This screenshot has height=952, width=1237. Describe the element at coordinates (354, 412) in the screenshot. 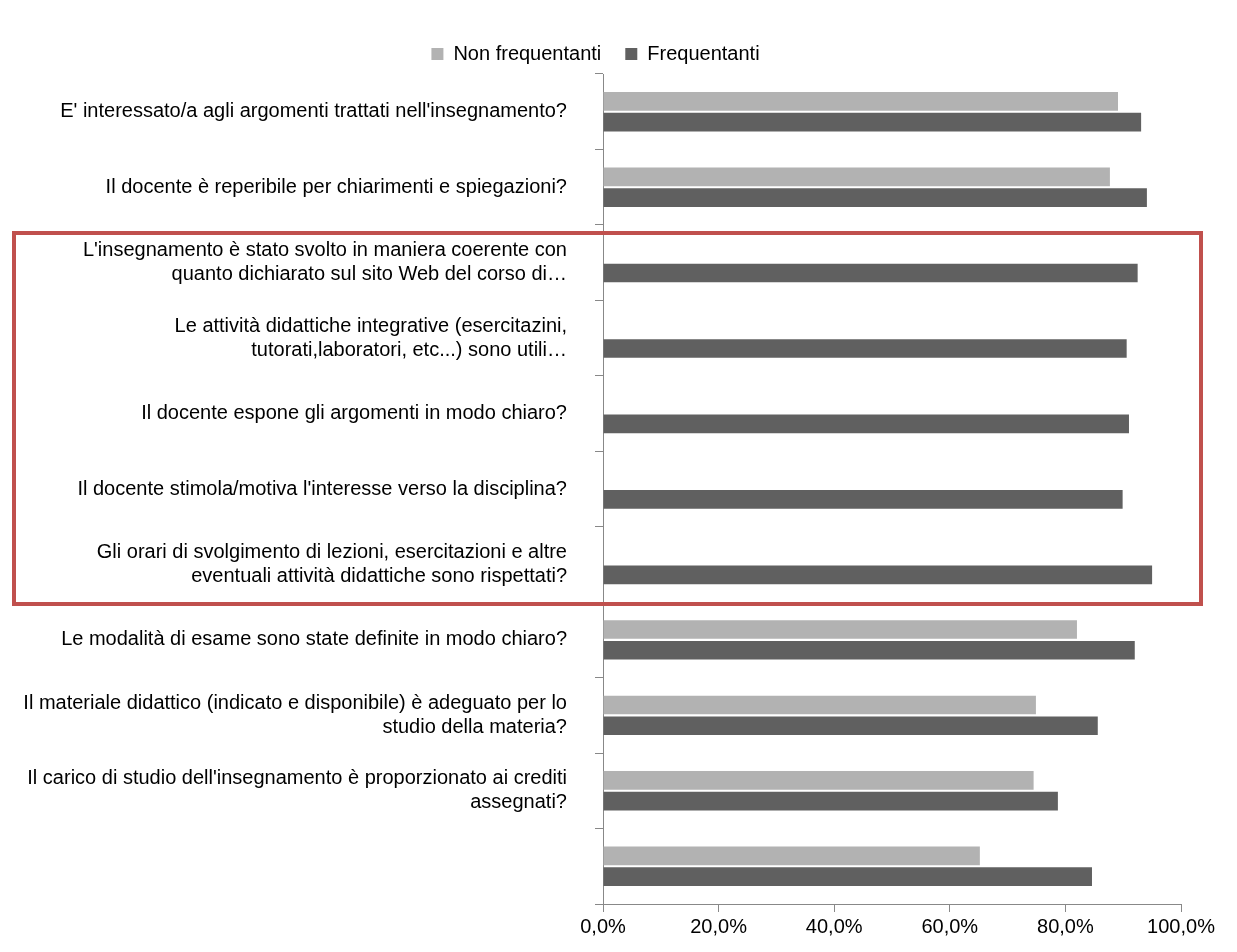

I see `y-tick-label: Il docente espone gli argomenti in modo chiaro?` at that location.